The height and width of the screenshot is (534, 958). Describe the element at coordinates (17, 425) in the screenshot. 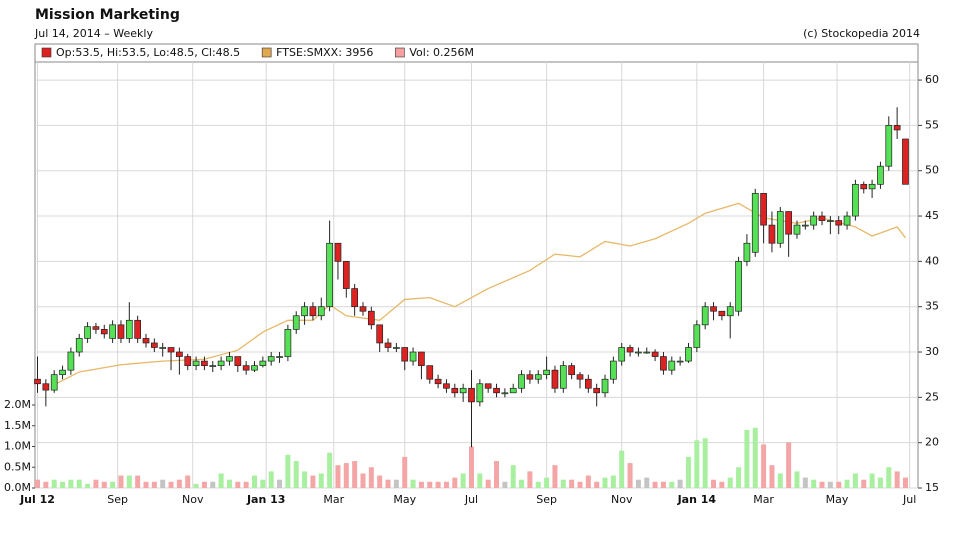

I see `vol-tick-label: 1.5M` at that location.